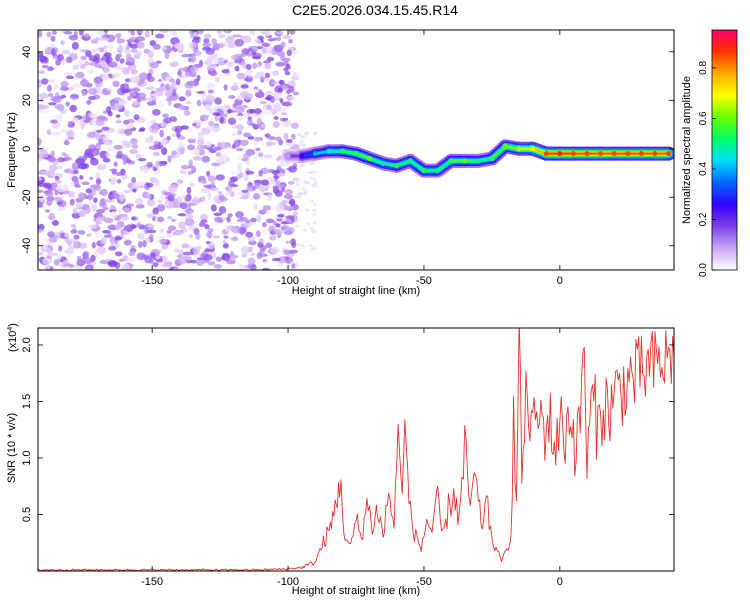 This screenshot has height=600, width=750. Describe the element at coordinates (27, 514) in the screenshot. I see `snr-y-tick-label: 0.5` at that location.